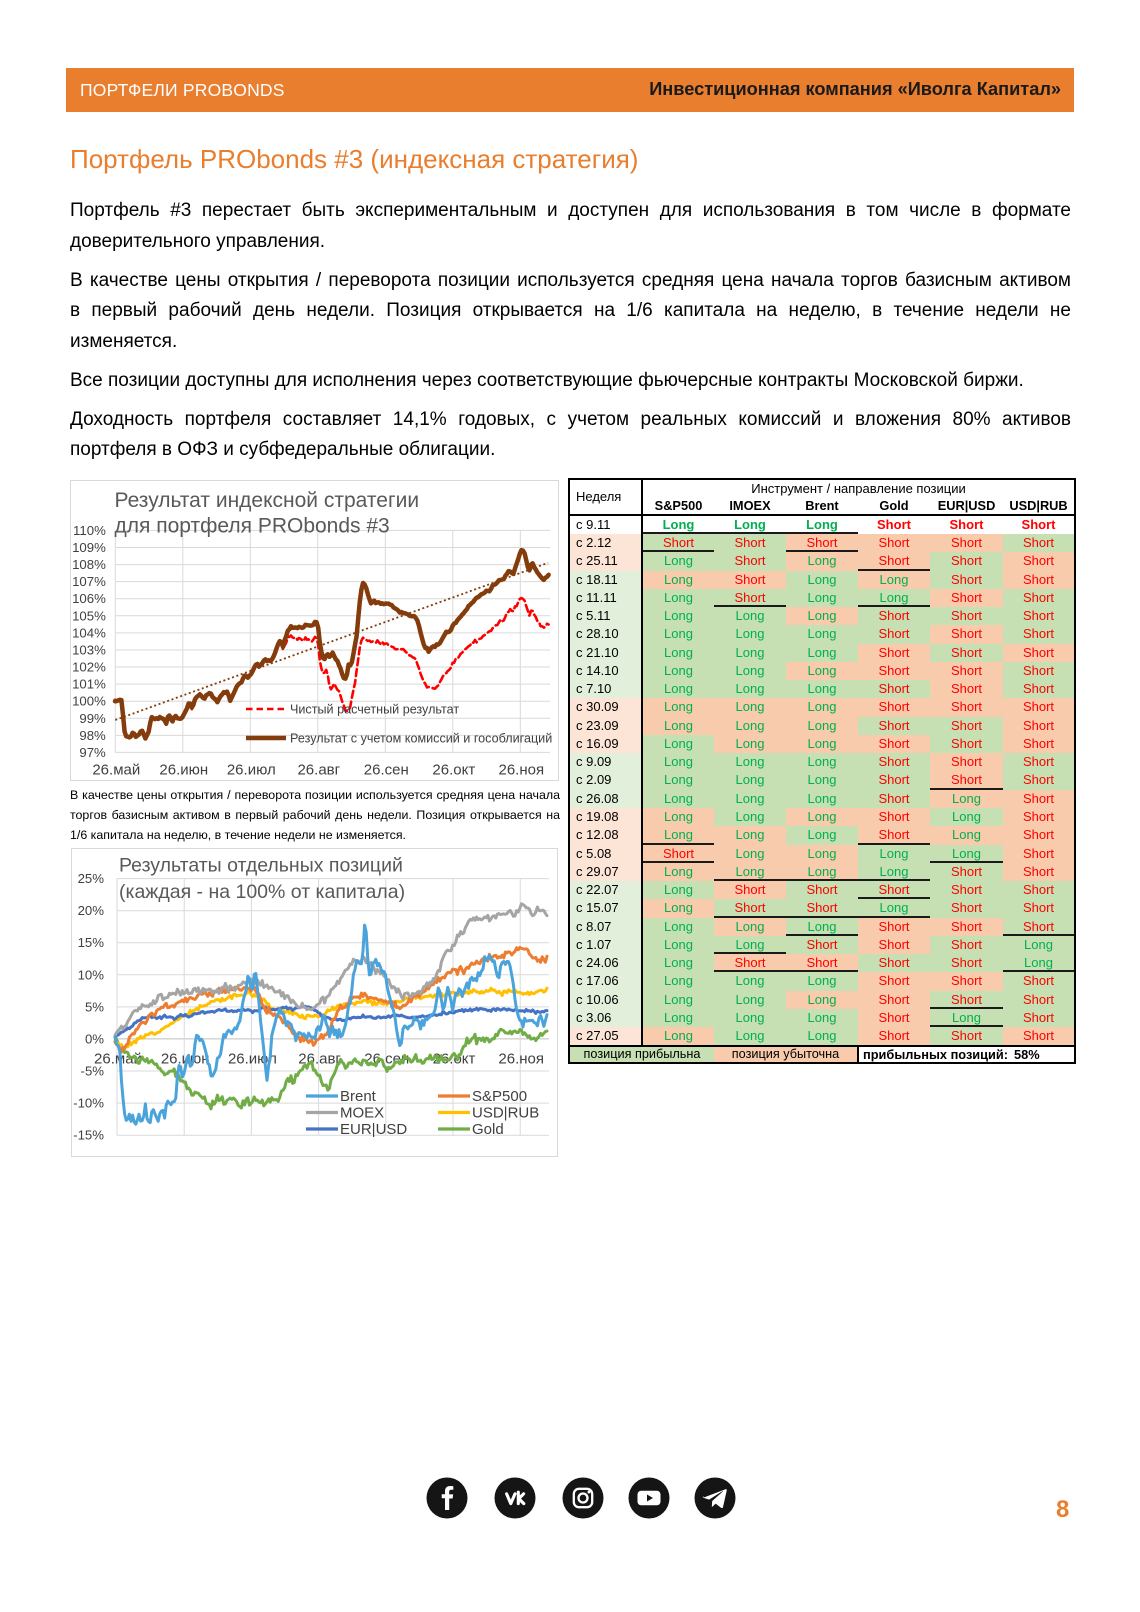 The image size is (1140, 1612). Describe the element at coordinates (116, 769) in the screenshot. I see `svg-text: 26.май` at that location.